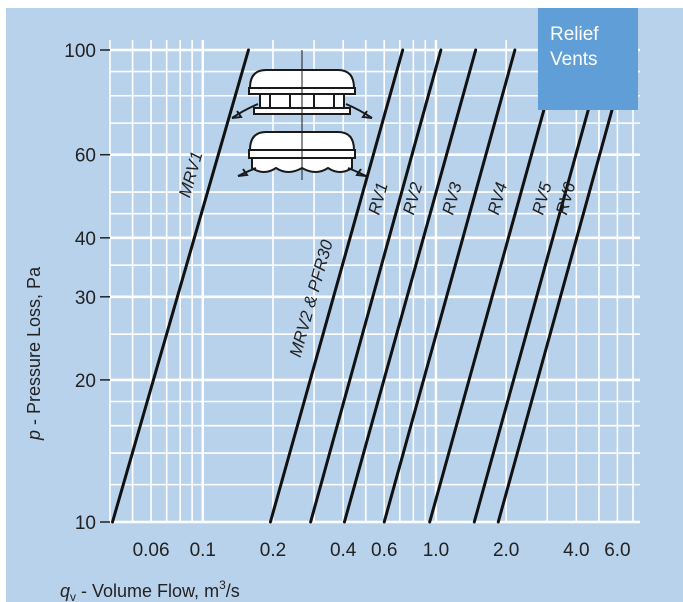 The width and height of the screenshot is (683, 602). Describe the element at coordinates (85, 156) in the screenshot. I see `y-tick-label: 60` at that location.